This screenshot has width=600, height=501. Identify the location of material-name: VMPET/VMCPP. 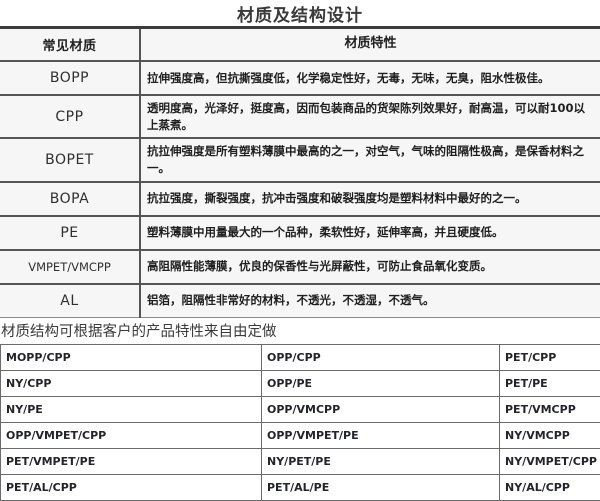
(70, 267).